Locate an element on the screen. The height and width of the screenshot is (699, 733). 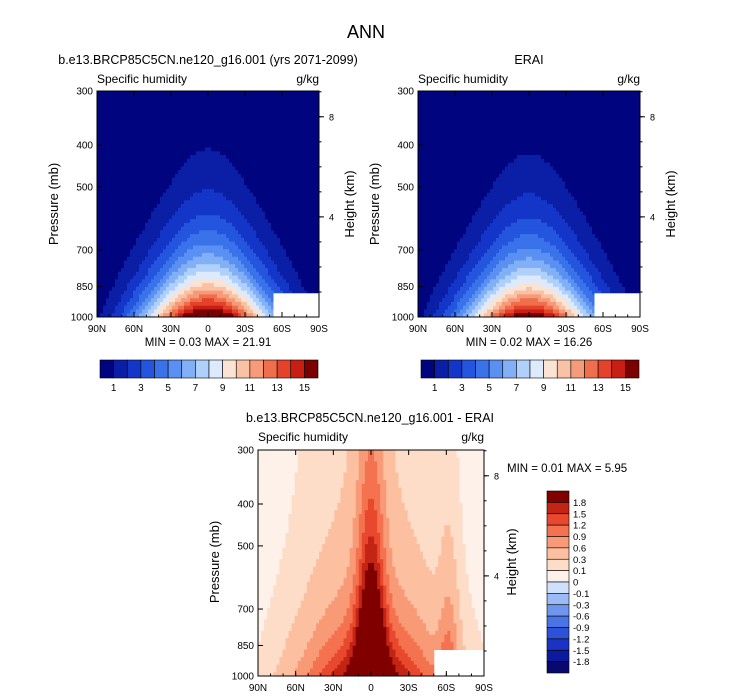
units-label: g/kg is located at coordinates (628, 79).